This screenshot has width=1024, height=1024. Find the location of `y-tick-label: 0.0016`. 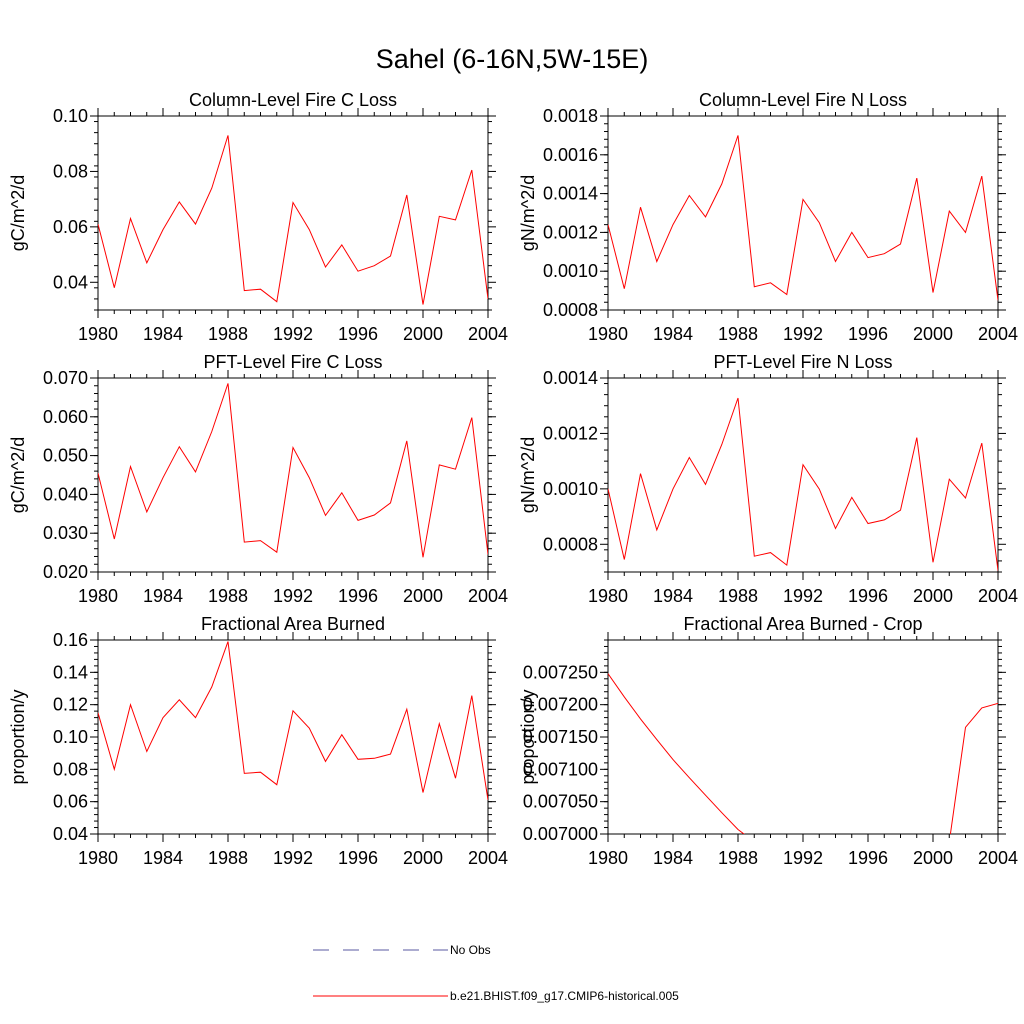

y-tick-label: 0.0016 is located at coordinates (570, 155).